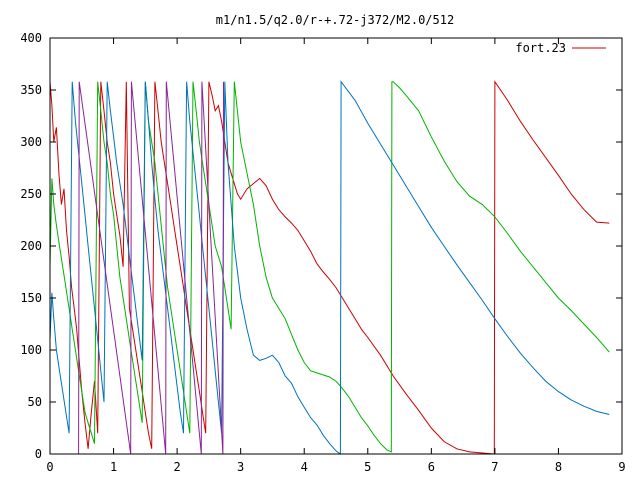 This screenshot has width=640, height=480. Describe the element at coordinates (621, 467) in the screenshot. I see `x-tick-label: 9` at that location.